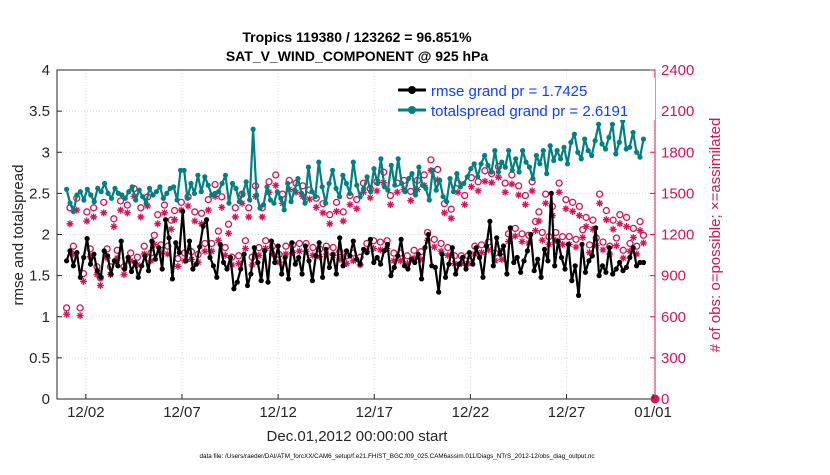 The width and height of the screenshot is (830, 475). I want to click on chart-title-line2: SAT_V_WIND_COMPONENT @ 925 hPa, so click(357, 56).